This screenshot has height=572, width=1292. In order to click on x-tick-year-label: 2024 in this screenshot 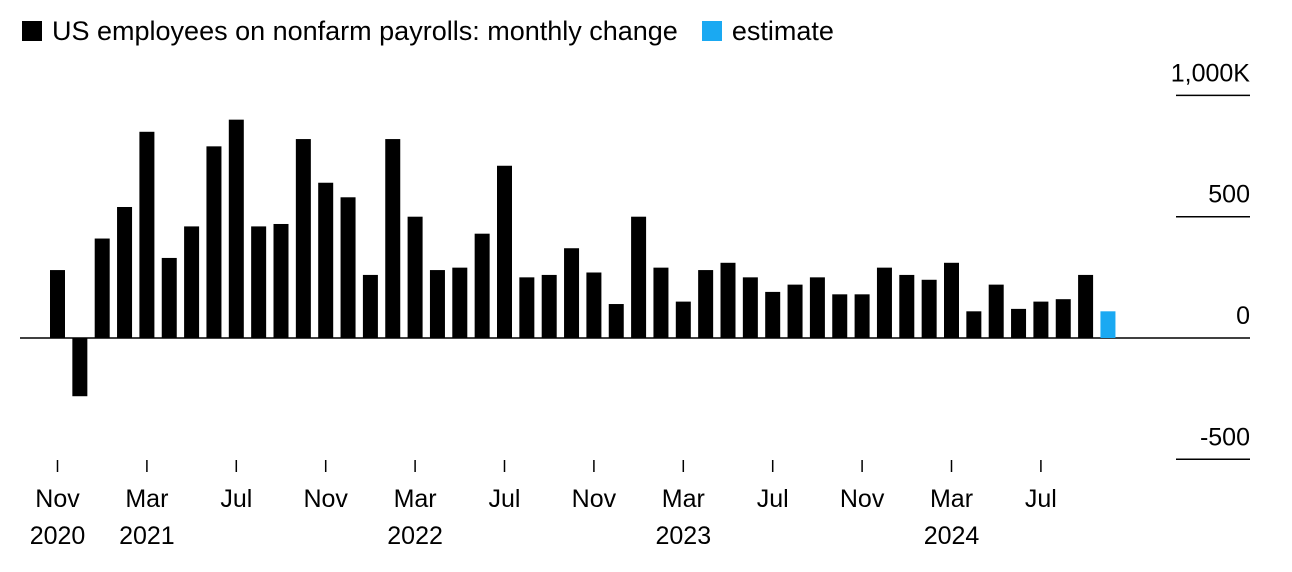, I will do `click(952, 536)`.